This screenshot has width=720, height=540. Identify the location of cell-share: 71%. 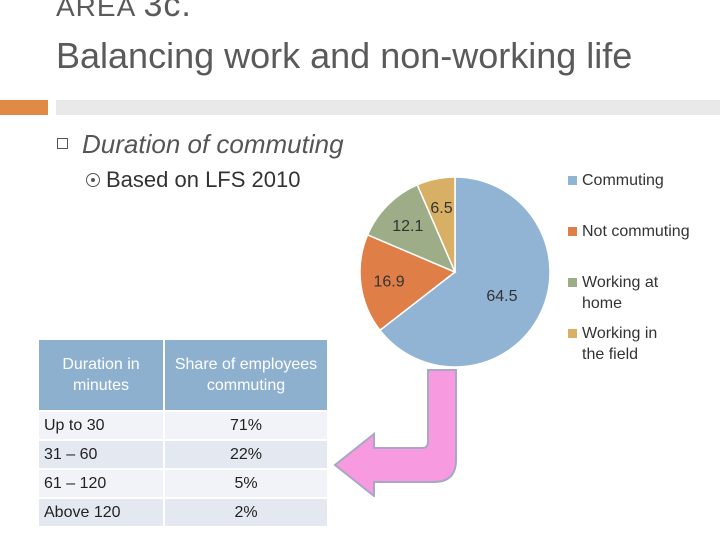
(246, 425).